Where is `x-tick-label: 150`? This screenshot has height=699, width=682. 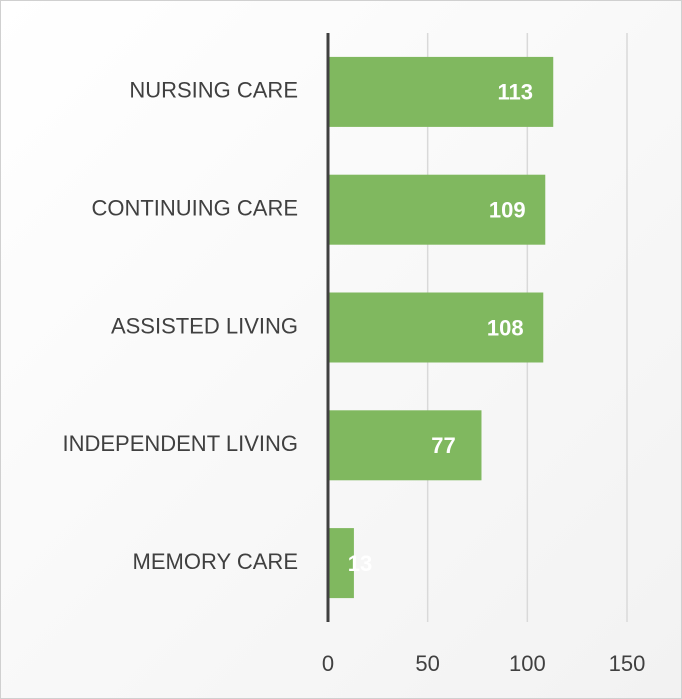 x-tick-label: 150 is located at coordinates (627, 663).